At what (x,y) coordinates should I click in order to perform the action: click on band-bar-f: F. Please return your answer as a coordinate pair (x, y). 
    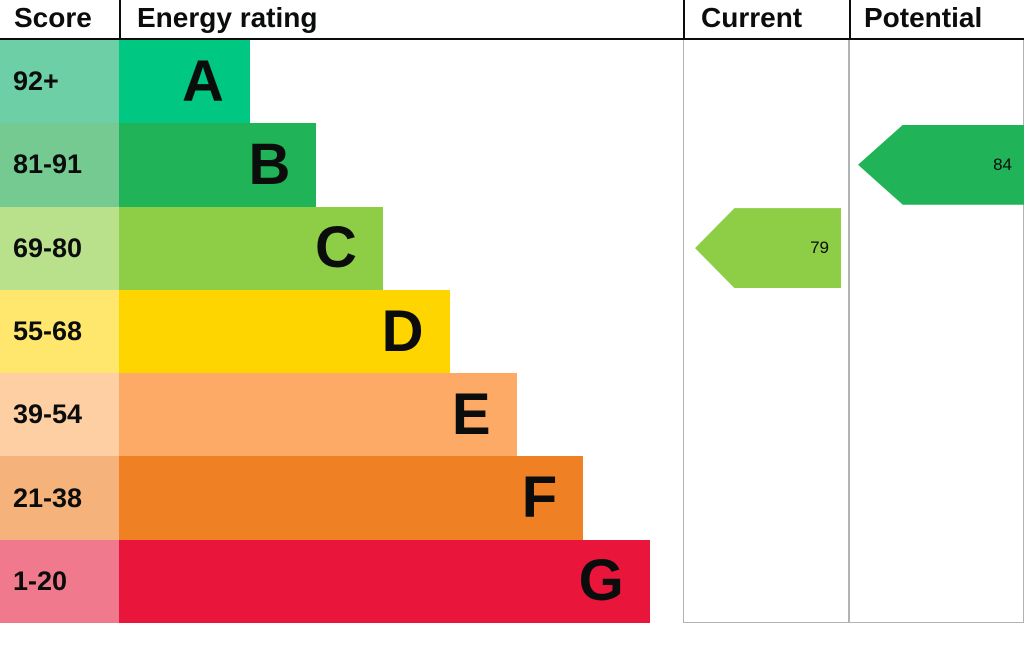
    Looking at the image, I should click on (351, 498).